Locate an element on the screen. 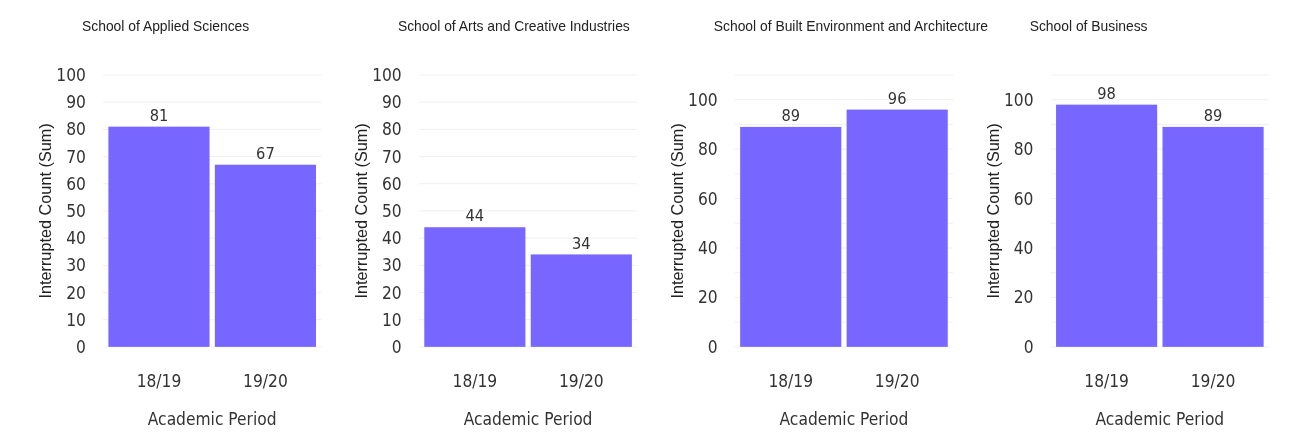 This screenshot has width=1309, height=444. chart-title: School of Business is located at coordinates (1088, 25).